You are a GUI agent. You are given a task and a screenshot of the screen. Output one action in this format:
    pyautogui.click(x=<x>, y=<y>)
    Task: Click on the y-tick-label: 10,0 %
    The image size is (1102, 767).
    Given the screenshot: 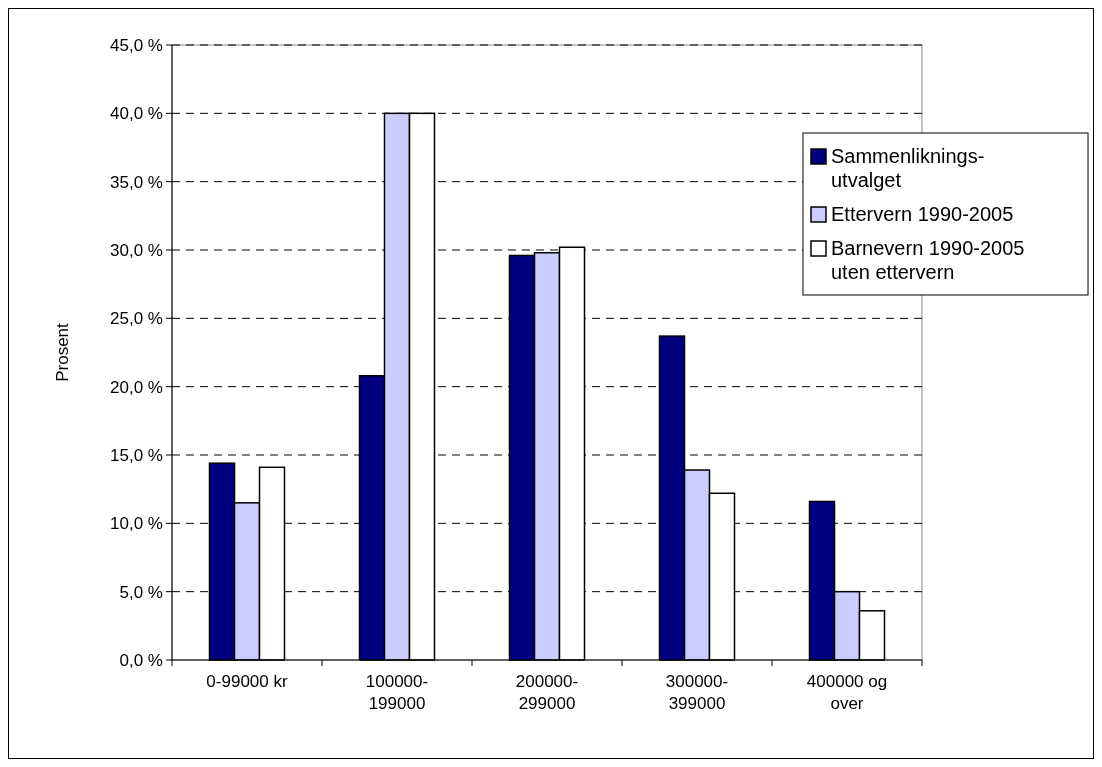 What is the action you would take?
    pyautogui.click(x=136, y=524)
    